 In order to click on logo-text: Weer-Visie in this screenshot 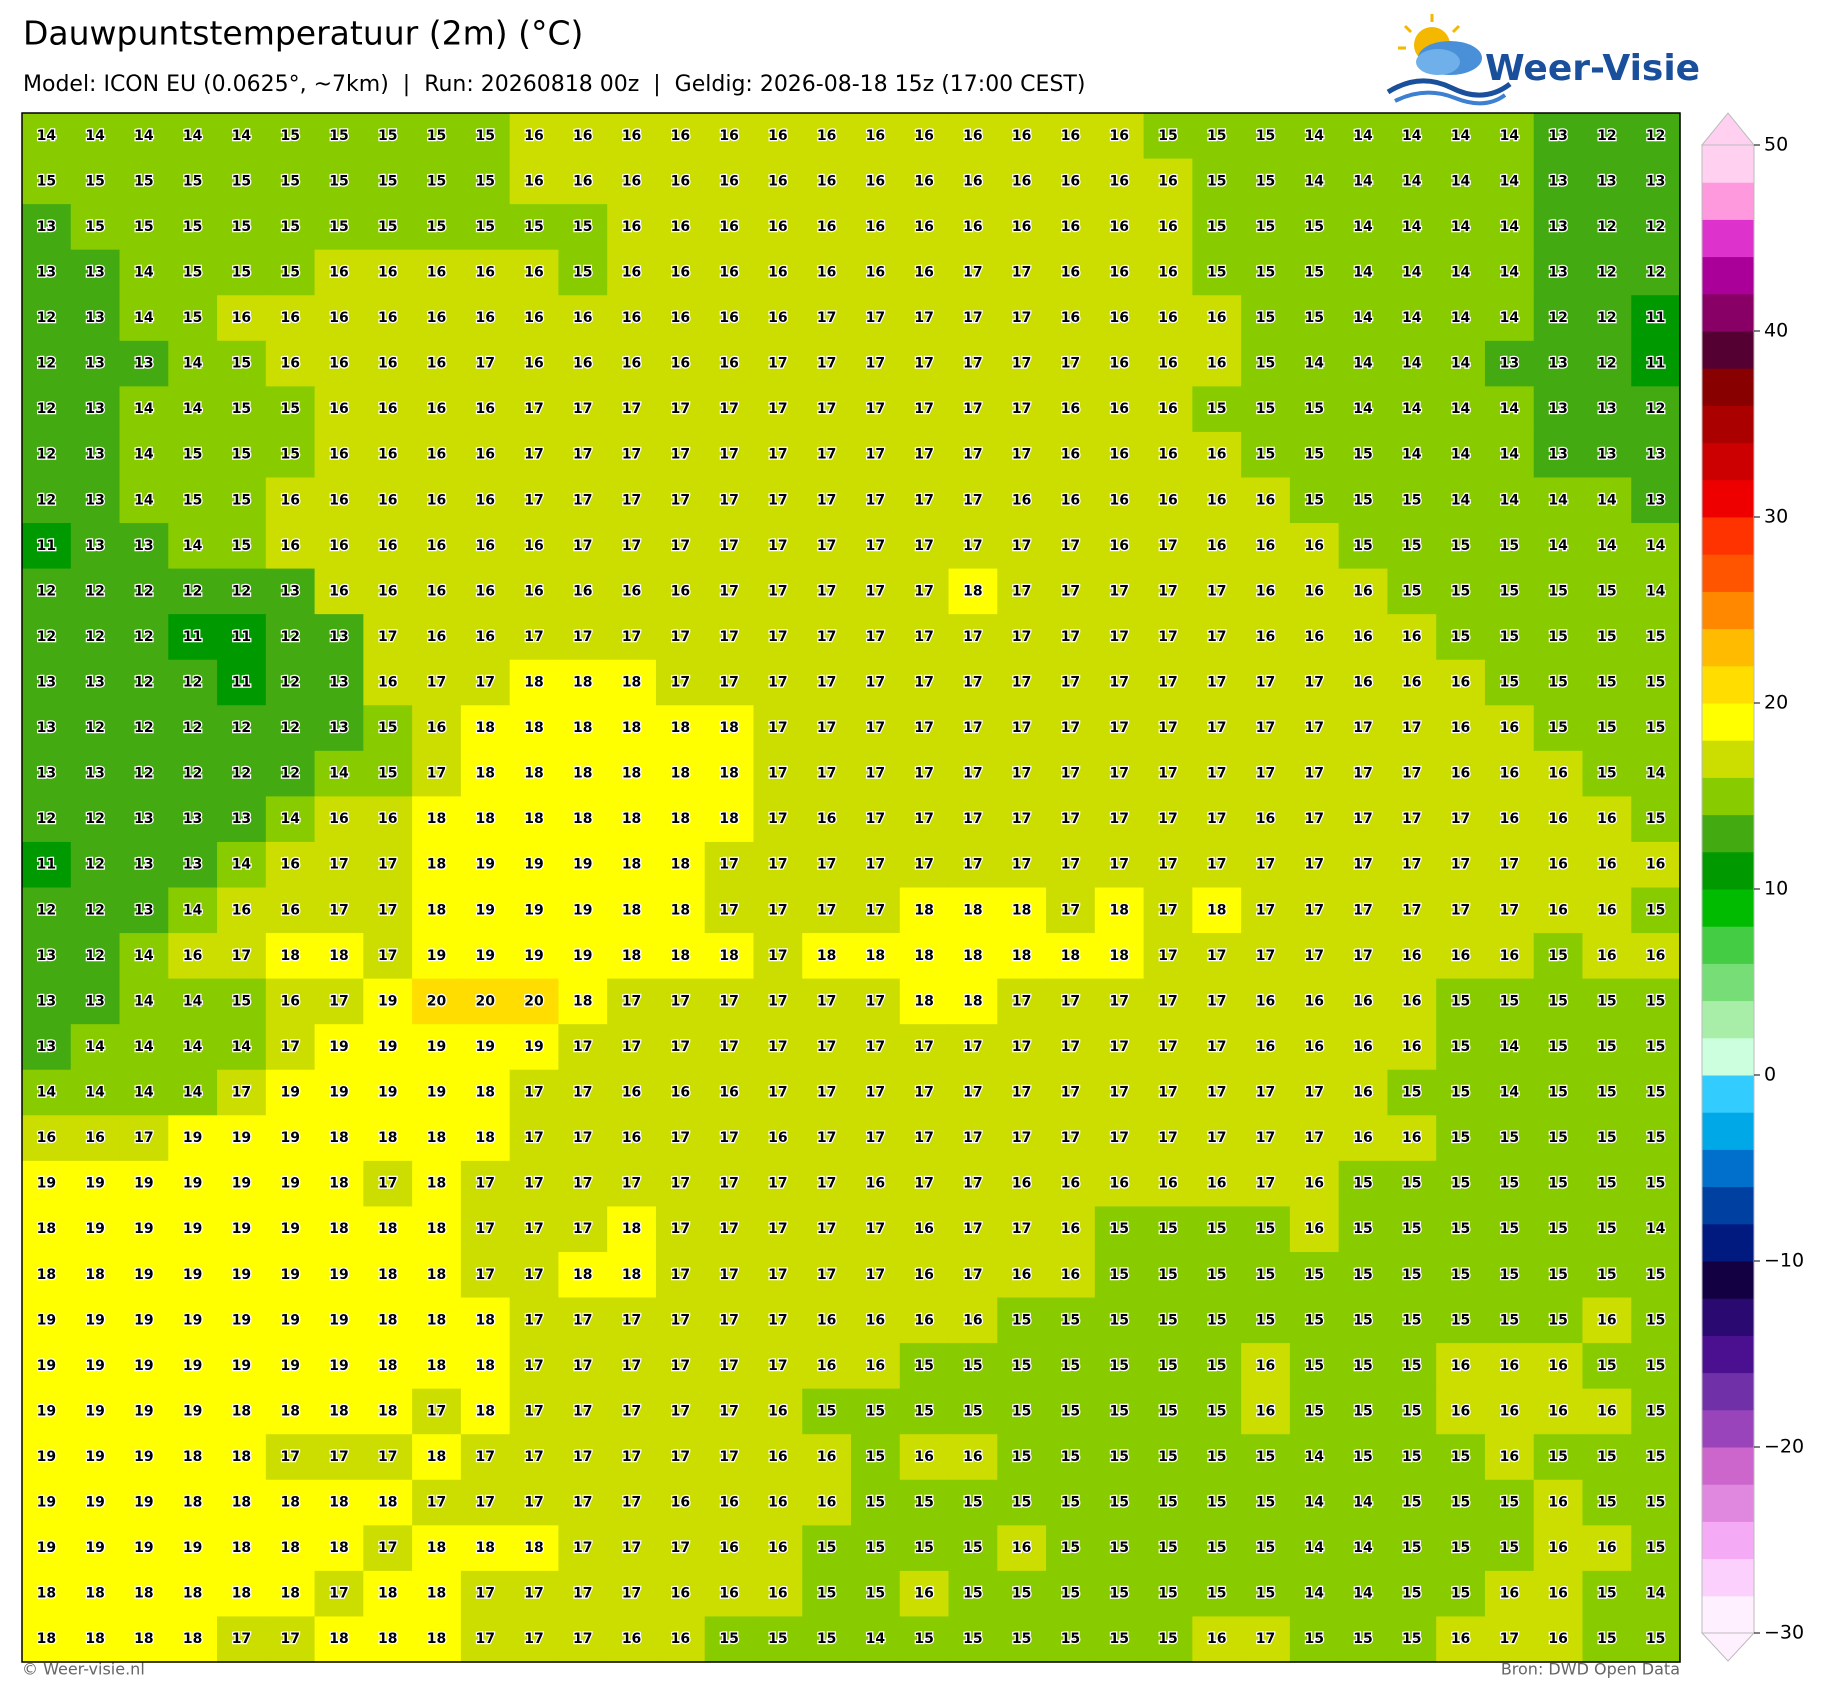, I will do `click(1592, 68)`.